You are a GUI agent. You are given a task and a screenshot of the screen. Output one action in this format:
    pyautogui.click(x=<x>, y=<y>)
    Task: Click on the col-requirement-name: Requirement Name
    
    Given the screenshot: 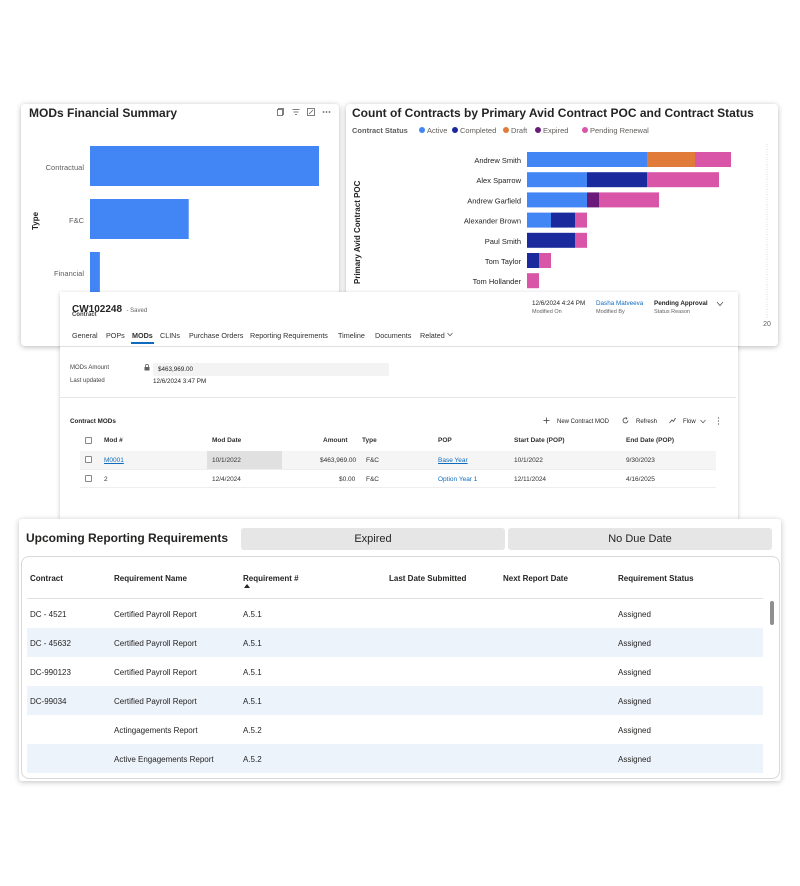 What is the action you would take?
    pyautogui.click(x=150, y=578)
    